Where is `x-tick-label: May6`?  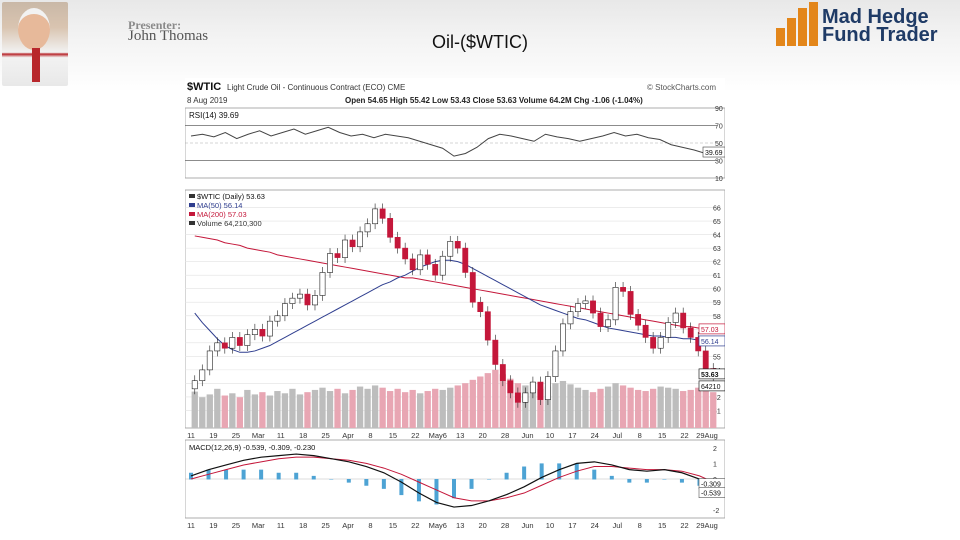 x-tick-label: May6 is located at coordinates (438, 525).